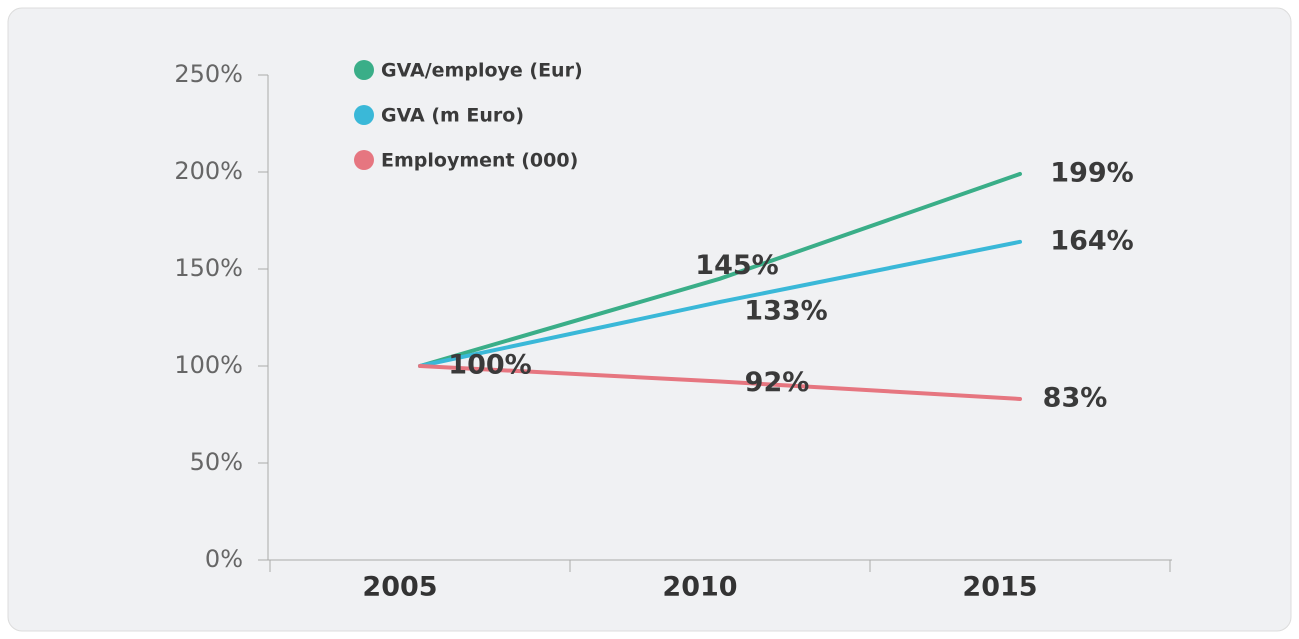 The height and width of the screenshot is (639, 1299). What do you see at coordinates (452, 116) in the screenshot?
I see `legend-label: GVA (m Euro)` at bounding box center [452, 116].